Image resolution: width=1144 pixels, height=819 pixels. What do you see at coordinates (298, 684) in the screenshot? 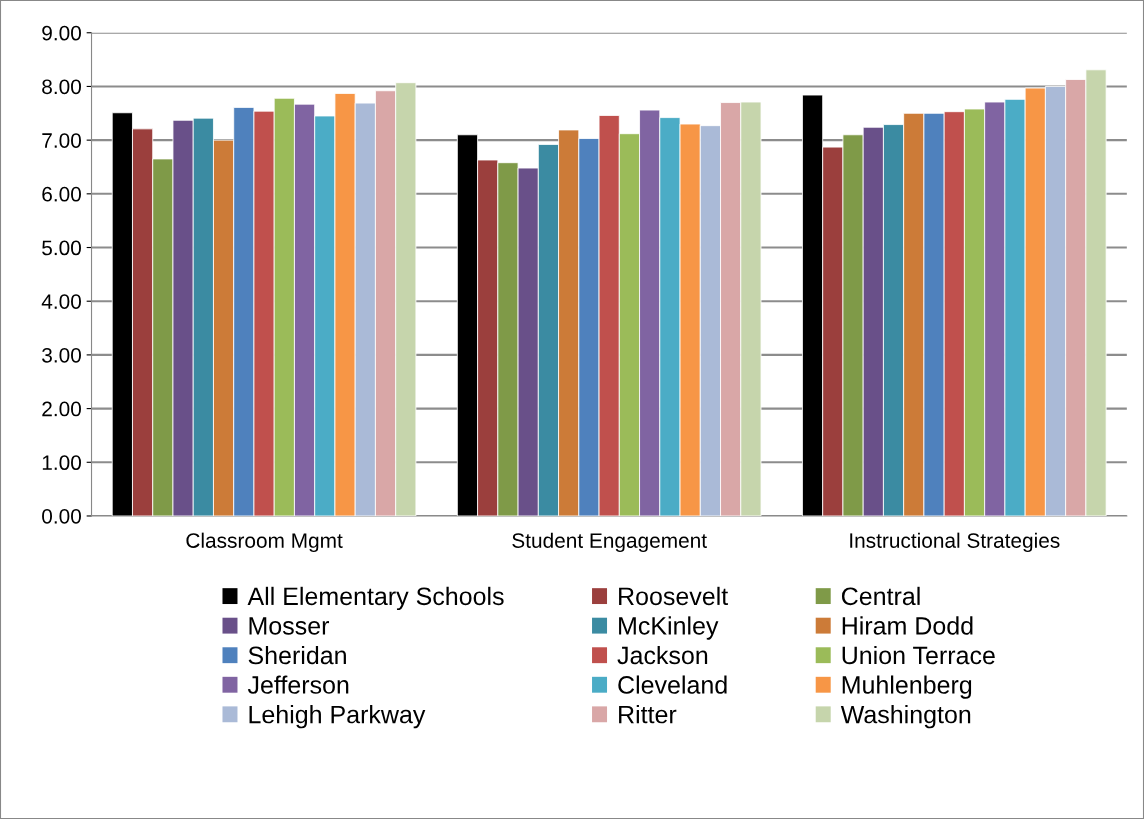
I see `legend-label: Jefferson` at bounding box center [298, 684].